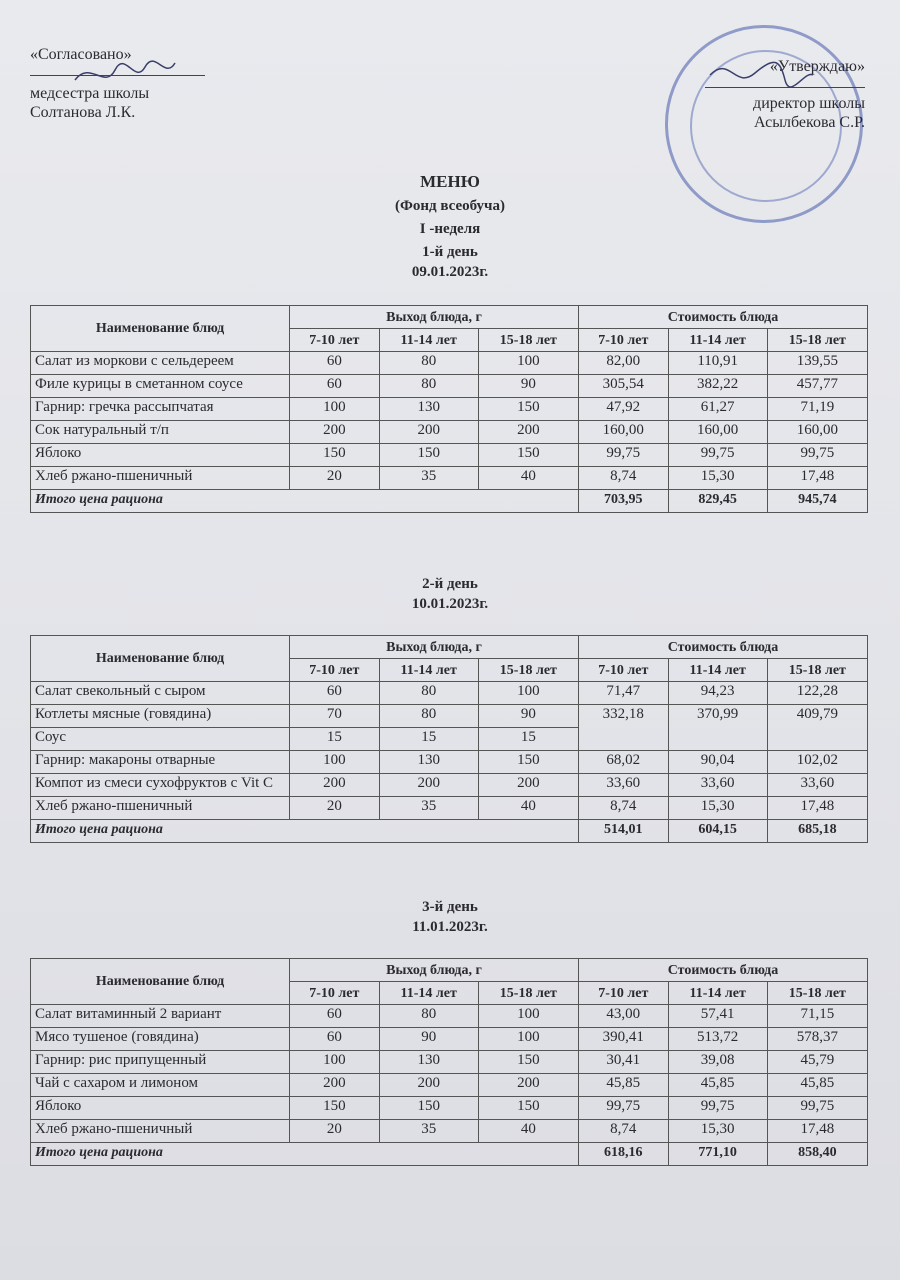 The height and width of the screenshot is (1280, 900). I want to click on dish-name: Яблоко, so click(160, 455).